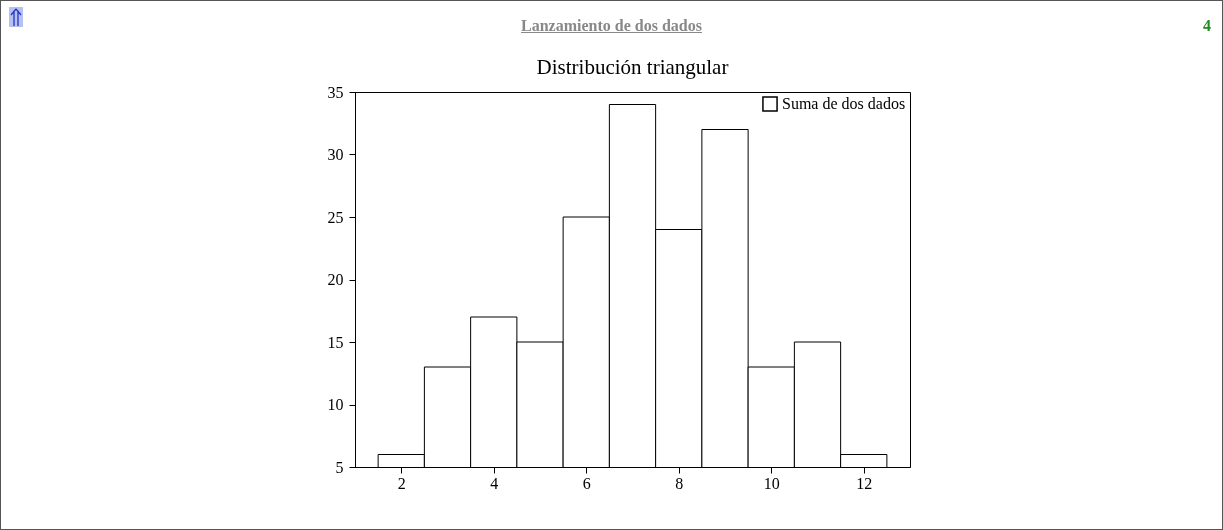 The image size is (1223, 530). What do you see at coordinates (632, 67) in the screenshot?
I see `chart-subtitle: Distribución triangular` at bounding box center [632, 67].